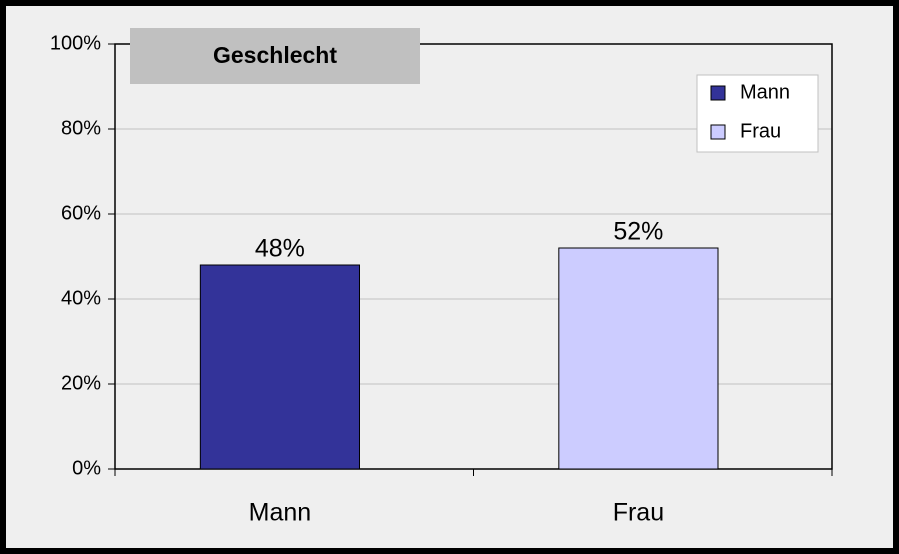 Image resolution: width=899 pixels, height=554 pixels. I want to click on title-box, so click(275, 56).